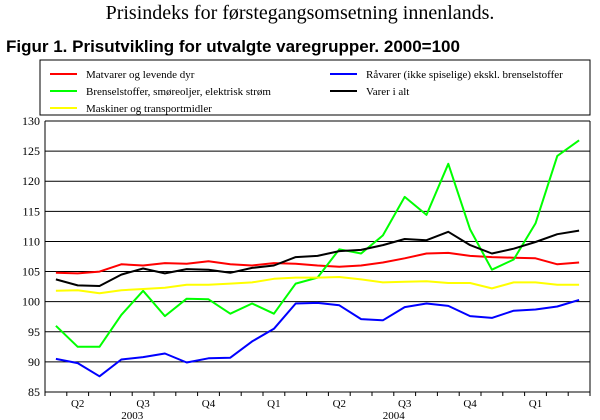  Describe the element at coordinates (34, 332) in the screenshot. I see `y-tick-label: 95` at that location.